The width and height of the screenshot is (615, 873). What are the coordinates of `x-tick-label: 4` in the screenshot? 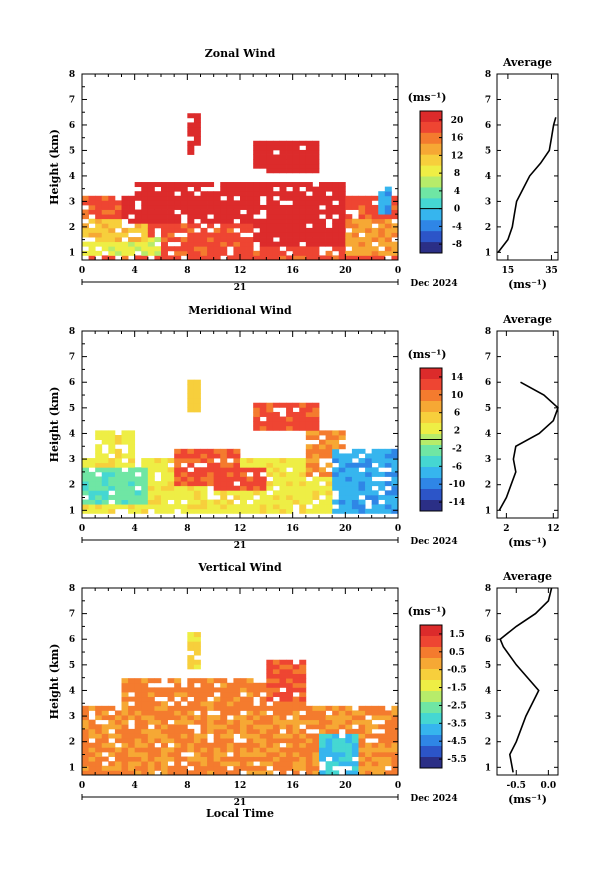 It's located at (135, 271).